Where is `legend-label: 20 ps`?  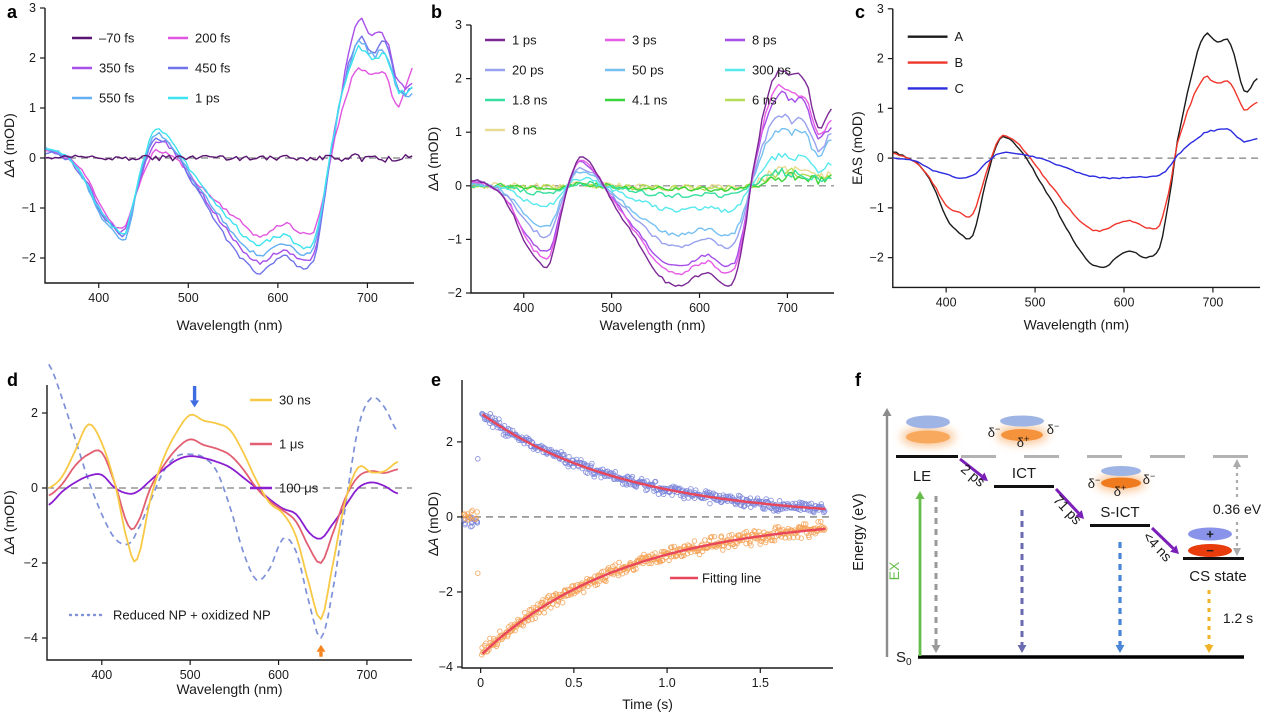
legend-label: 20 ps is located at coordinates (528, 70).